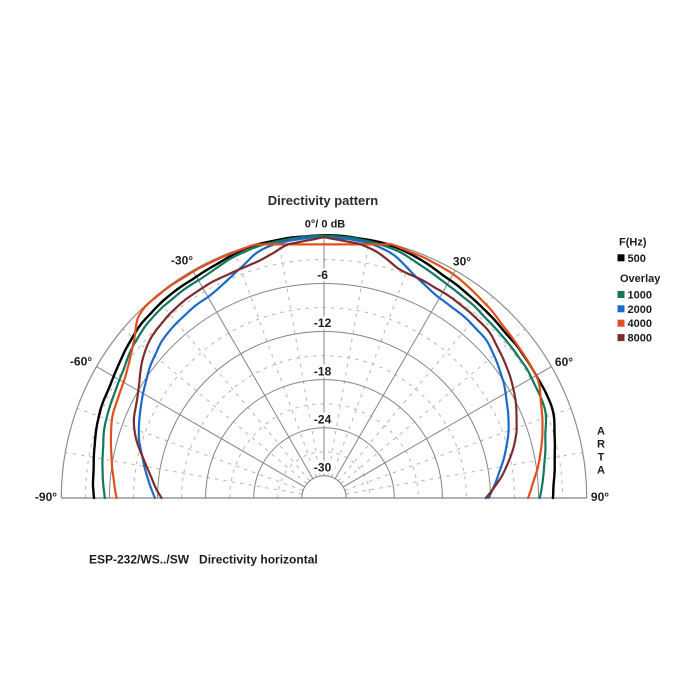  What do you see at coordinates (325, 225) in the screenshot?
I see `svg-text: 0°/ 0 dB` at bounding box center [325, 225].